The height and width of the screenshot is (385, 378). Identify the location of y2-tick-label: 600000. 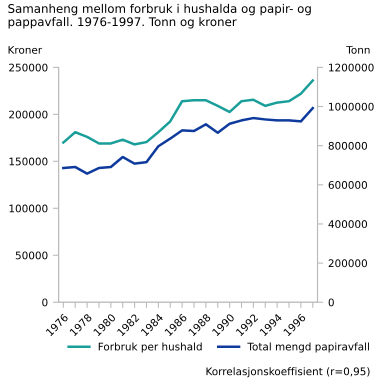
(348, 185).